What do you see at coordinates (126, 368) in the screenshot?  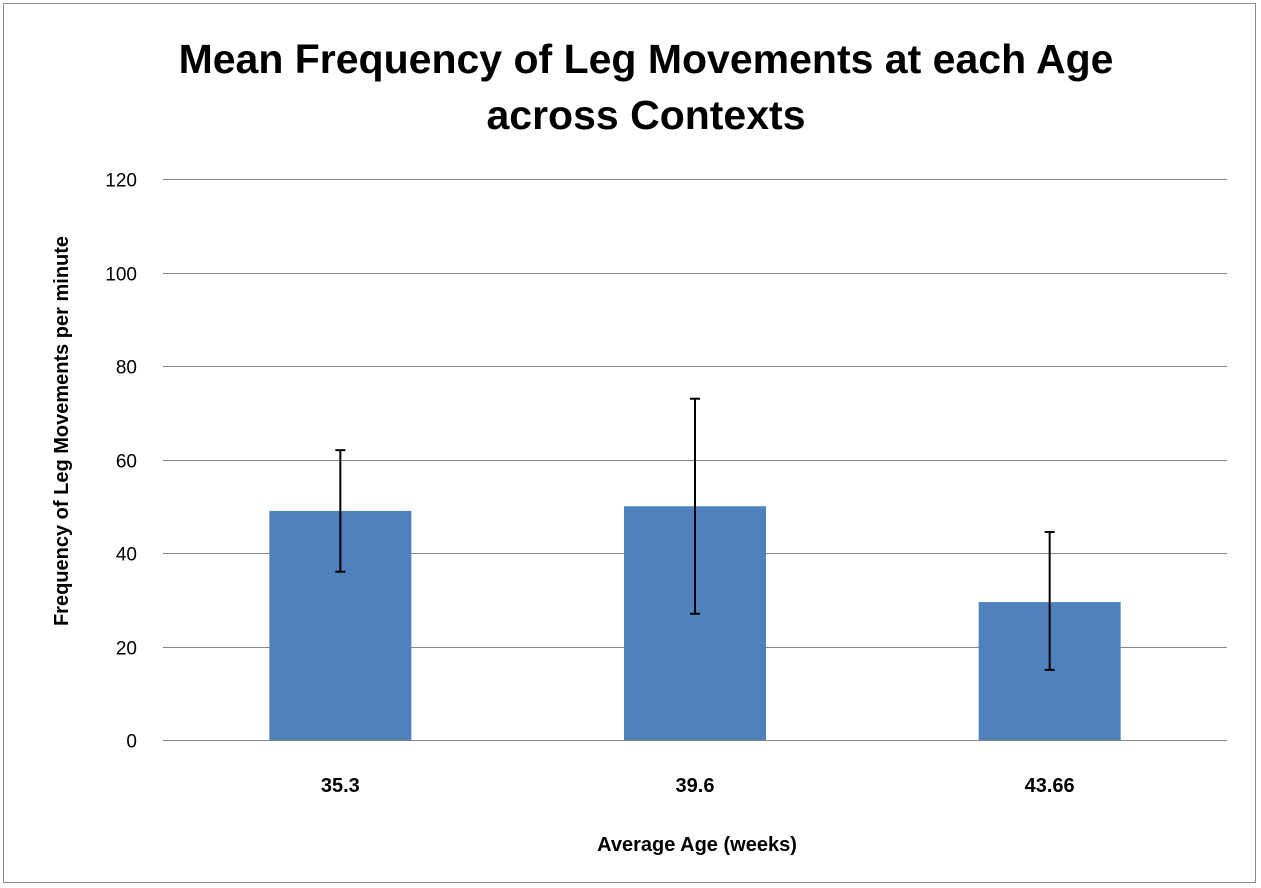 I see `y-tick-label: 80` at bounding box center [126, 368].